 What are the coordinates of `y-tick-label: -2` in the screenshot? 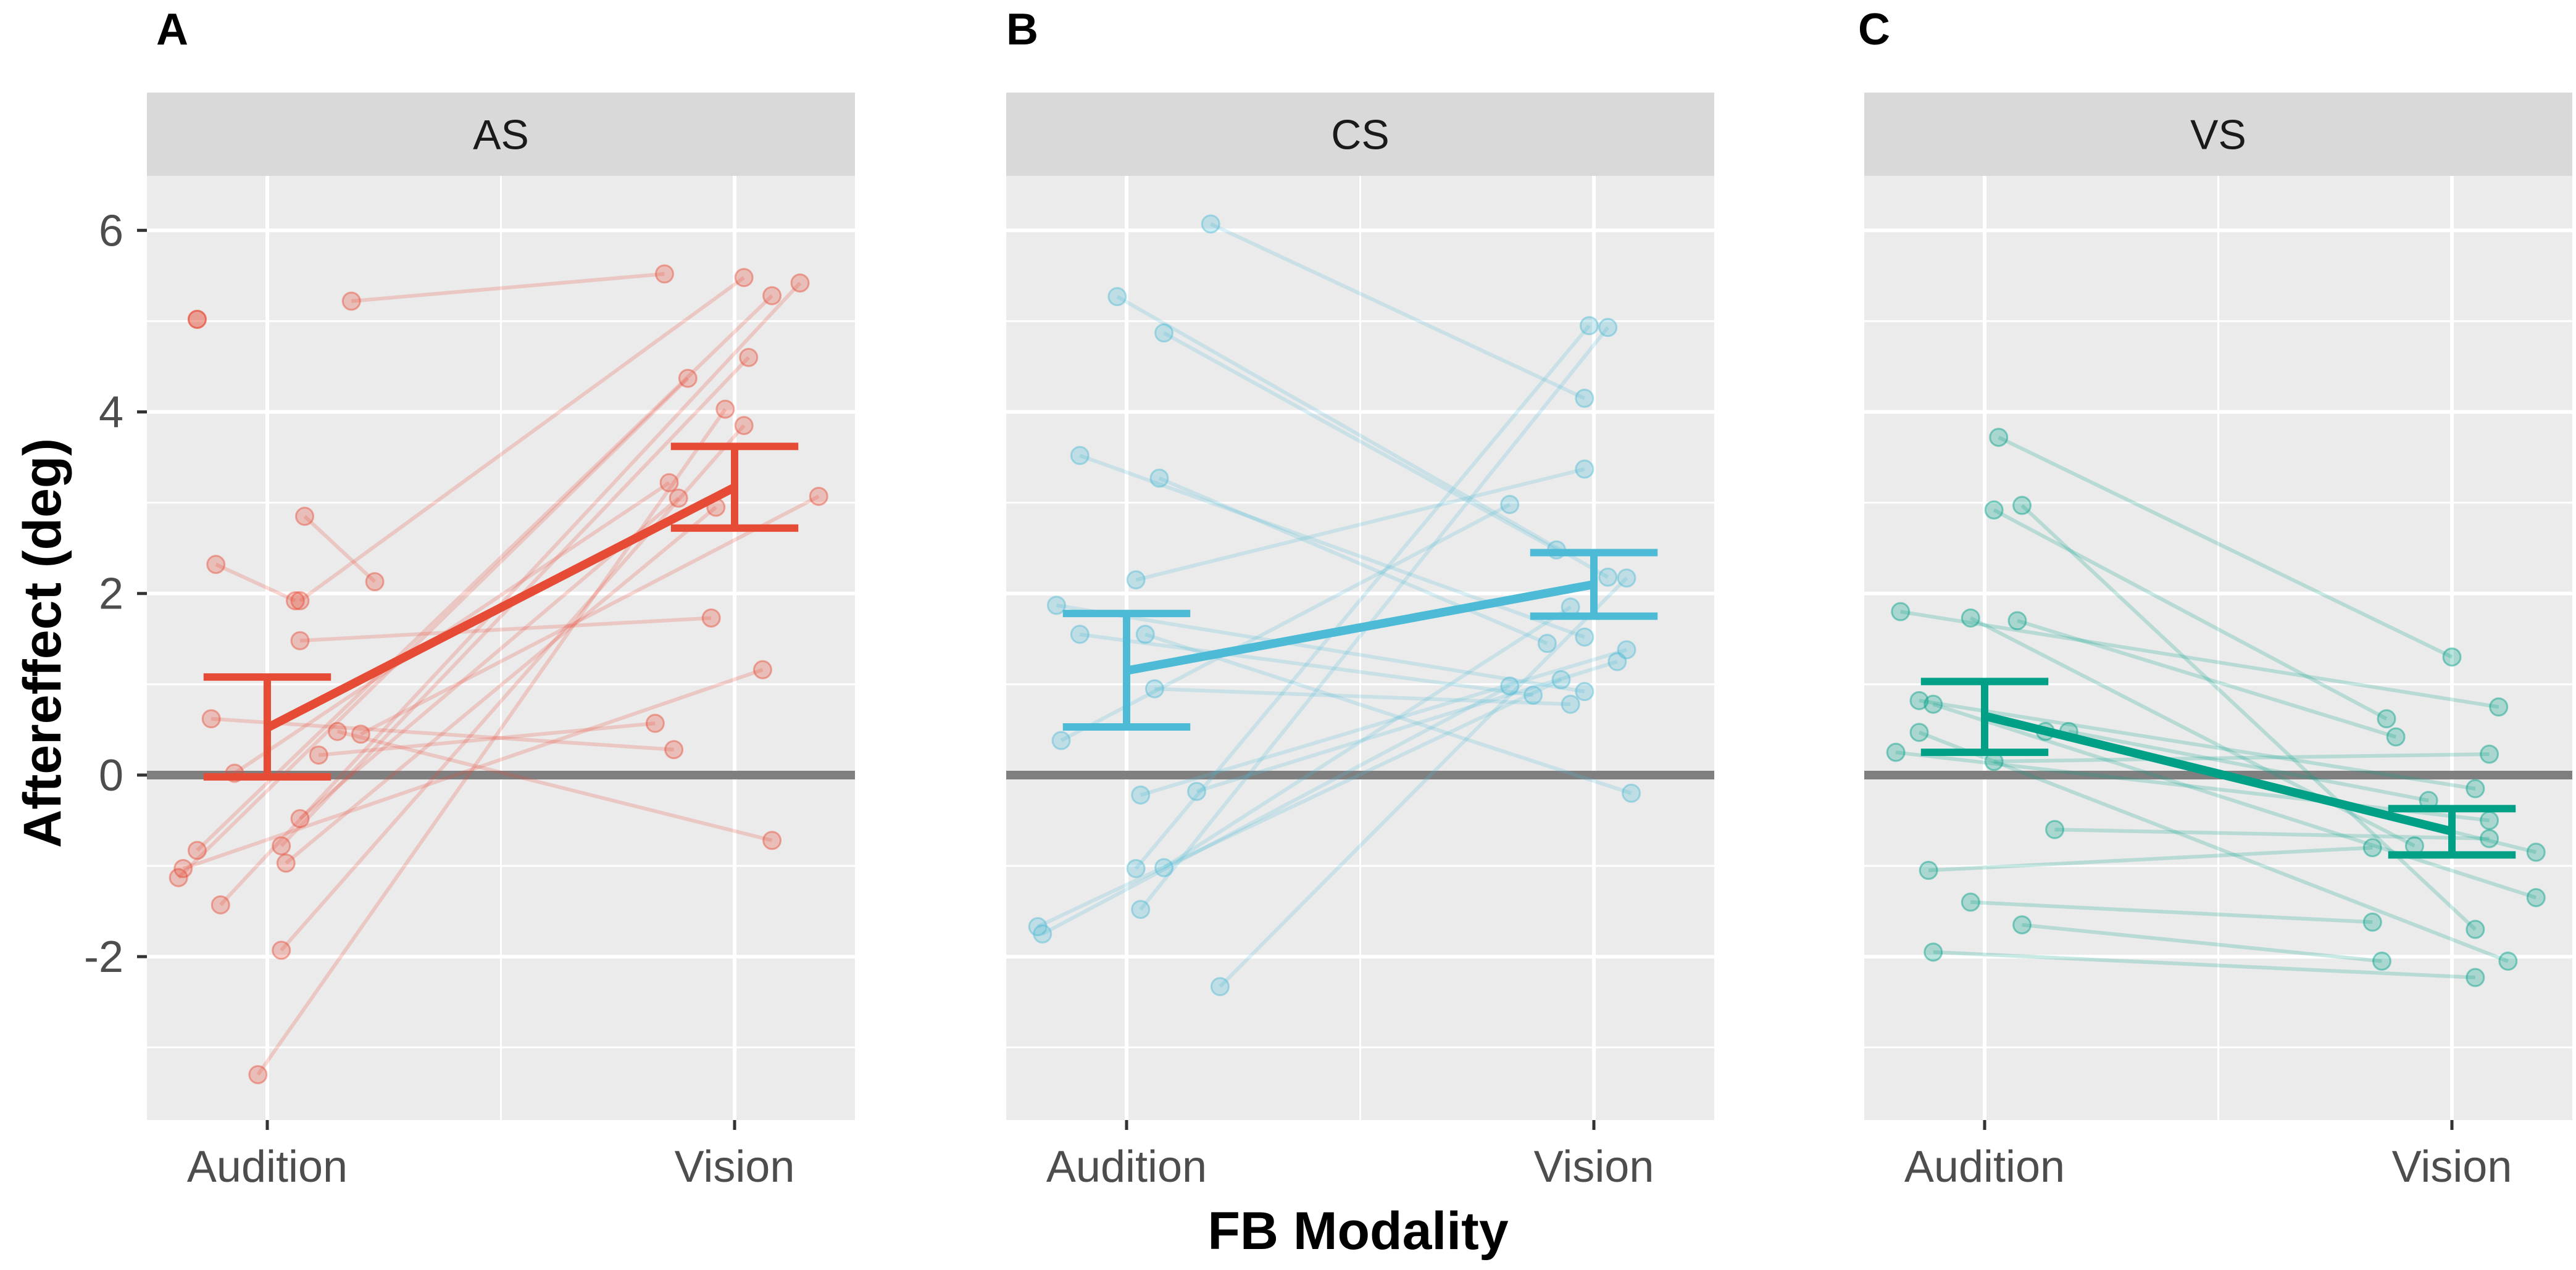 It's located at (103, 957).